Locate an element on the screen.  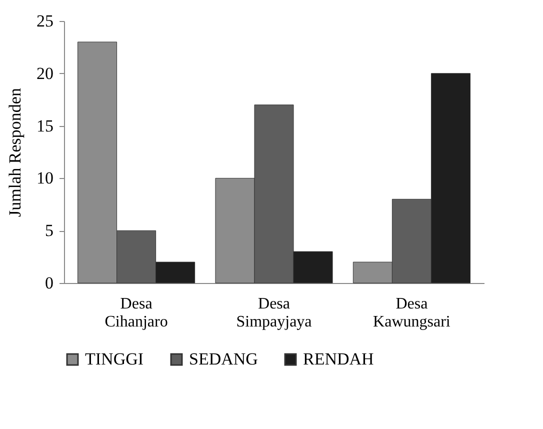
y-tick-label: 10 is located at coordinates (45, 178).